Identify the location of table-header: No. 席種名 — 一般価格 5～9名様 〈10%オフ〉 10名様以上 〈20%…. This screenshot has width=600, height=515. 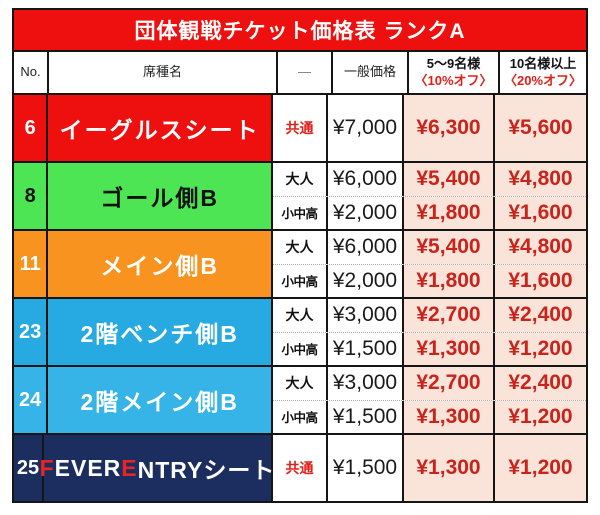
(300, 73).